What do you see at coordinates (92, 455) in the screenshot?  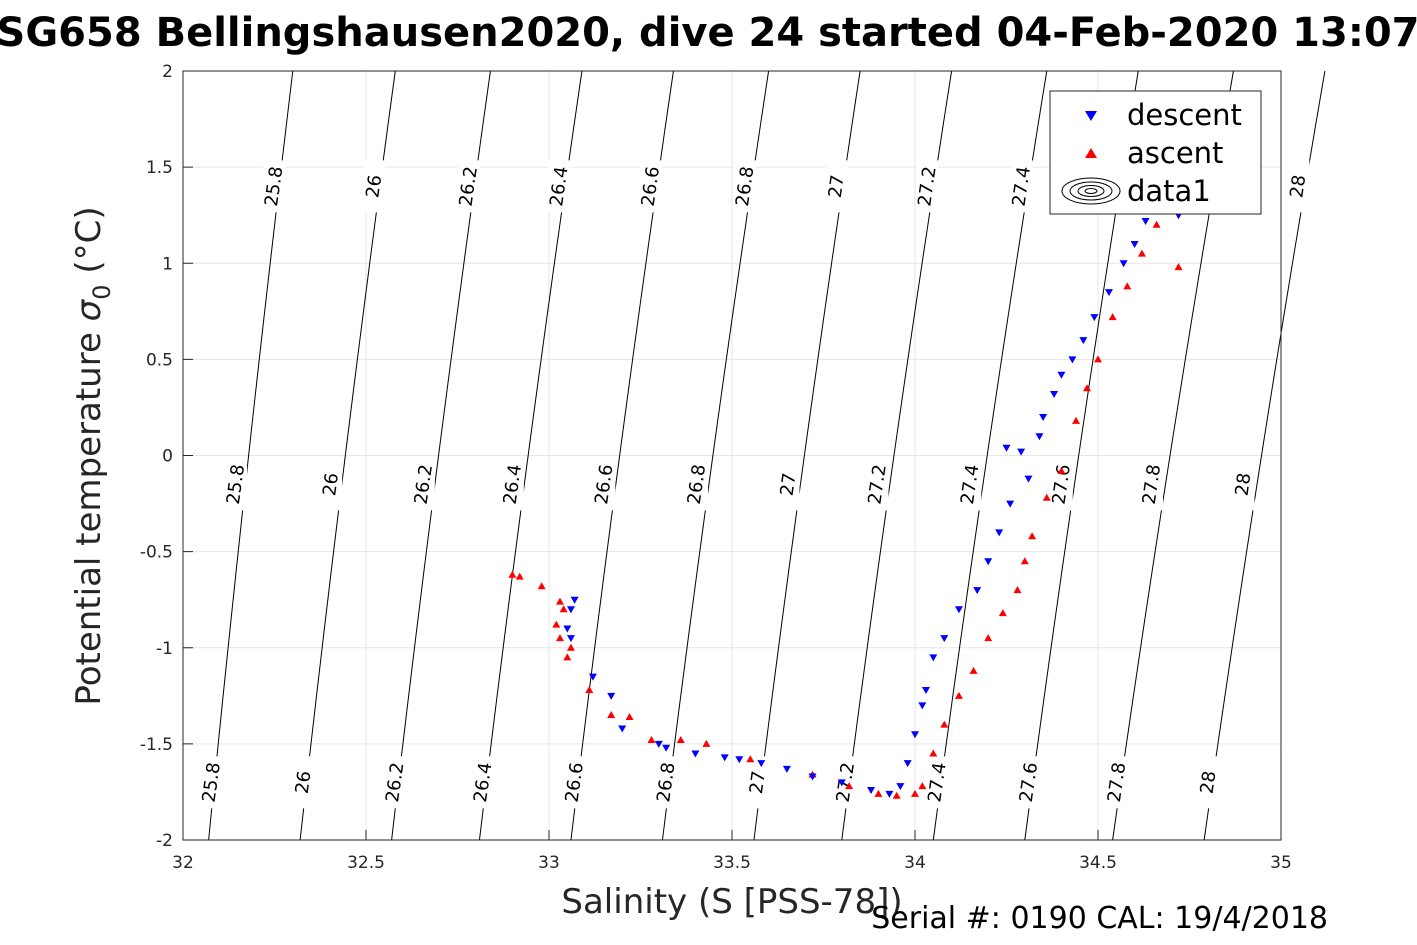 I see `y-axis-label: Potential temperature σ0 (°C)` at bounding box center [92, 455].